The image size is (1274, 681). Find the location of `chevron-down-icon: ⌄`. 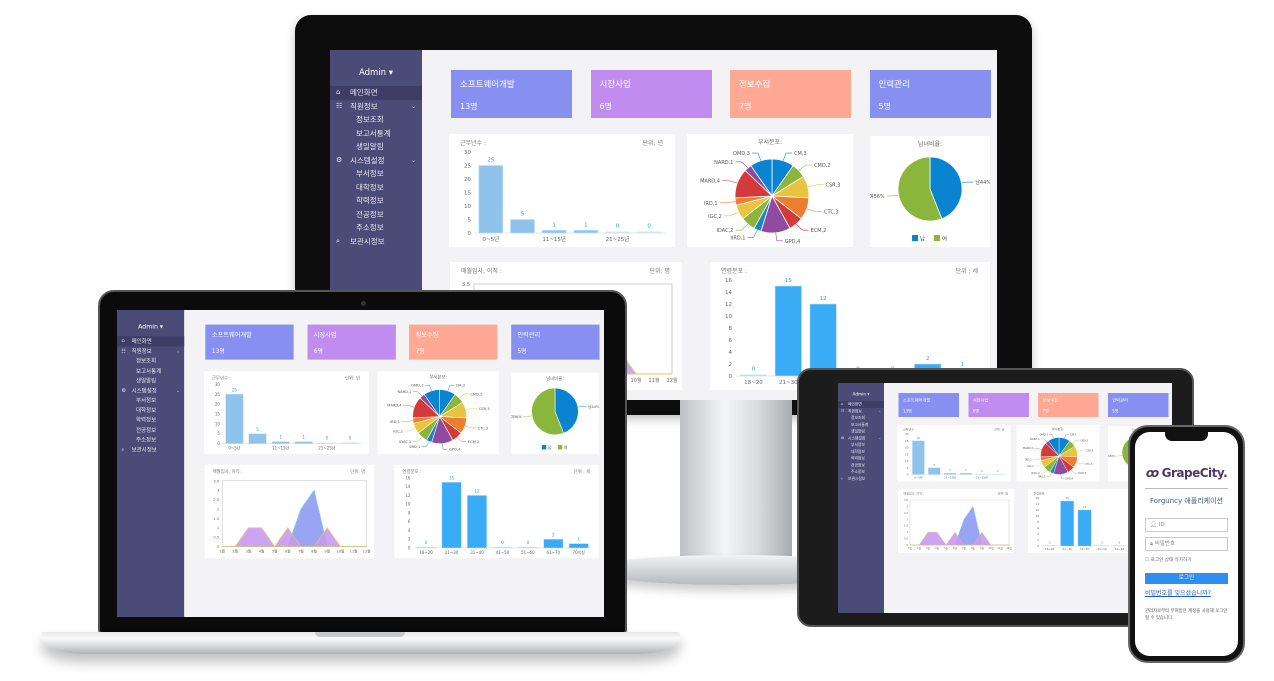

chevron-down-icon: ⌄ is located at coordinates (178, 390).